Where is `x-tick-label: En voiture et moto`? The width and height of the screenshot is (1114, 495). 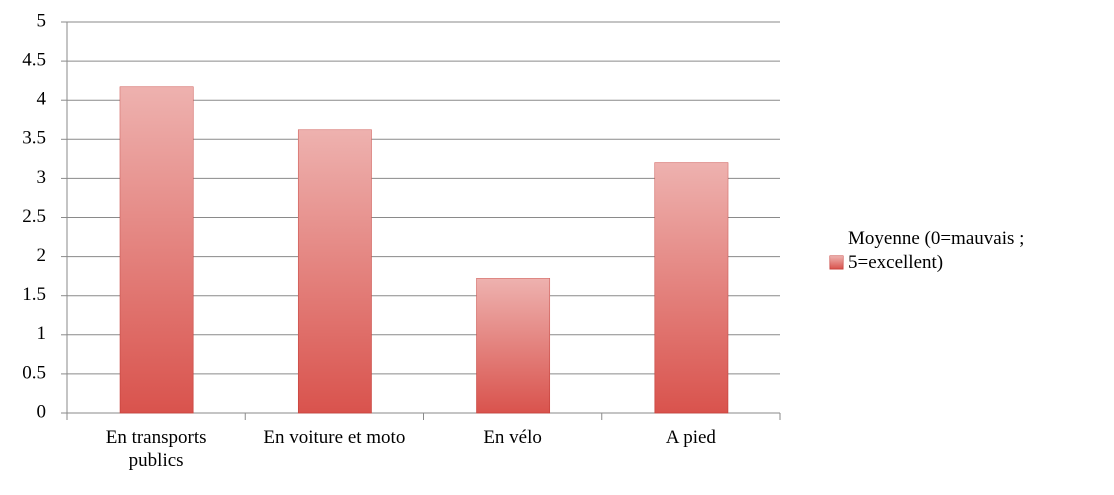
x-tick-label: En voiture et moto is located at coordinates (334, 437).